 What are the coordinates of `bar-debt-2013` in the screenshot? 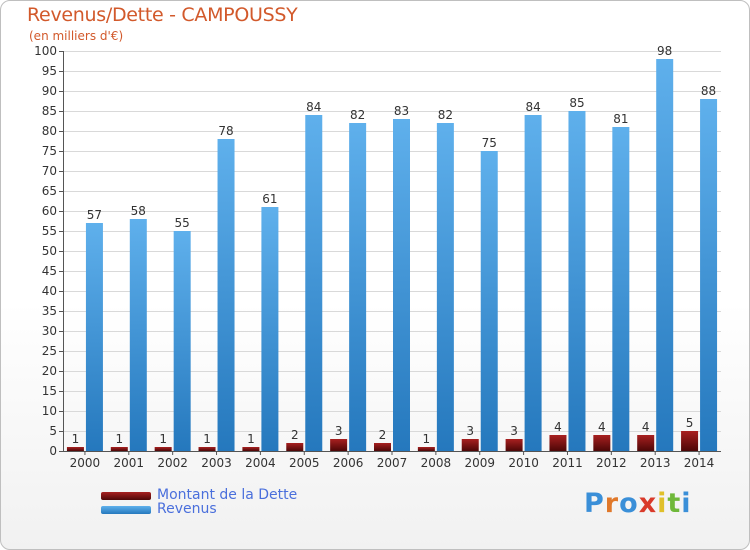 It's located at (646, 443).